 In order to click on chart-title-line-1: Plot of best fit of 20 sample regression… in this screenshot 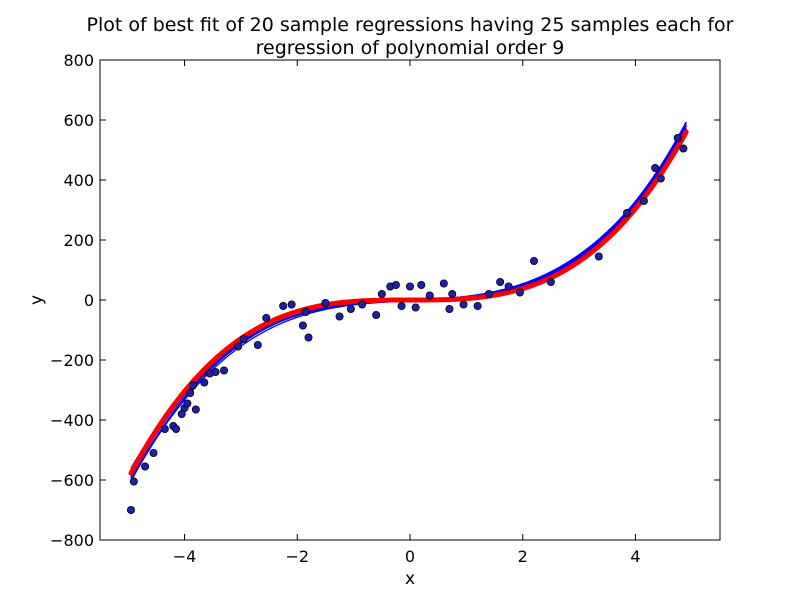, I will do `click(410, 25)`.